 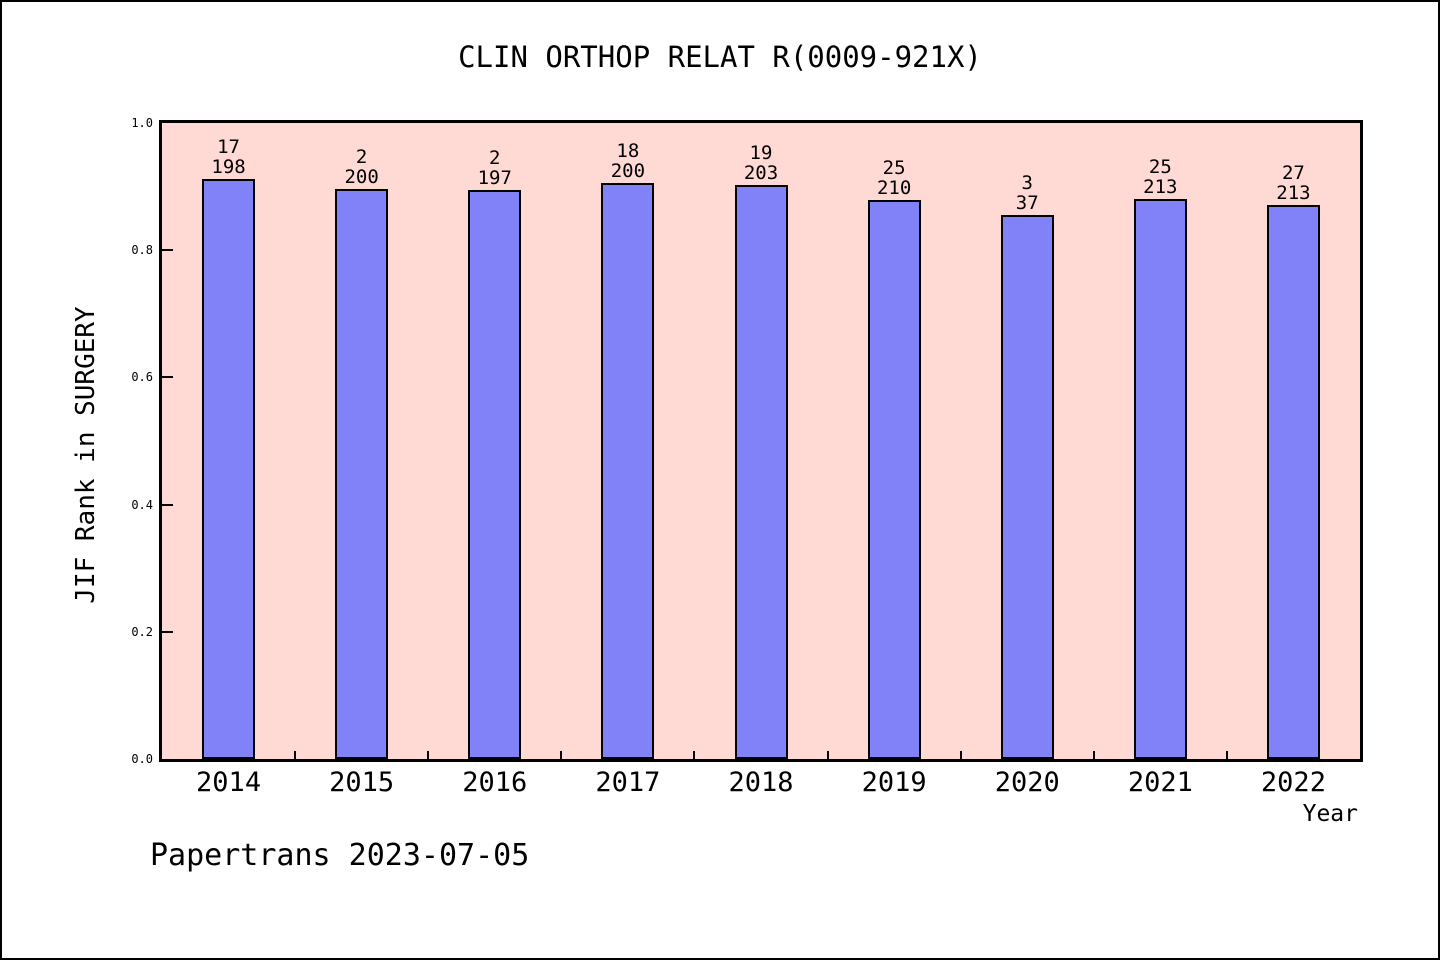 What do you see at coordinates (142, 504) in the screenshot?
I see `y-tick-label: 0.4` at bounding box center [142, 504].